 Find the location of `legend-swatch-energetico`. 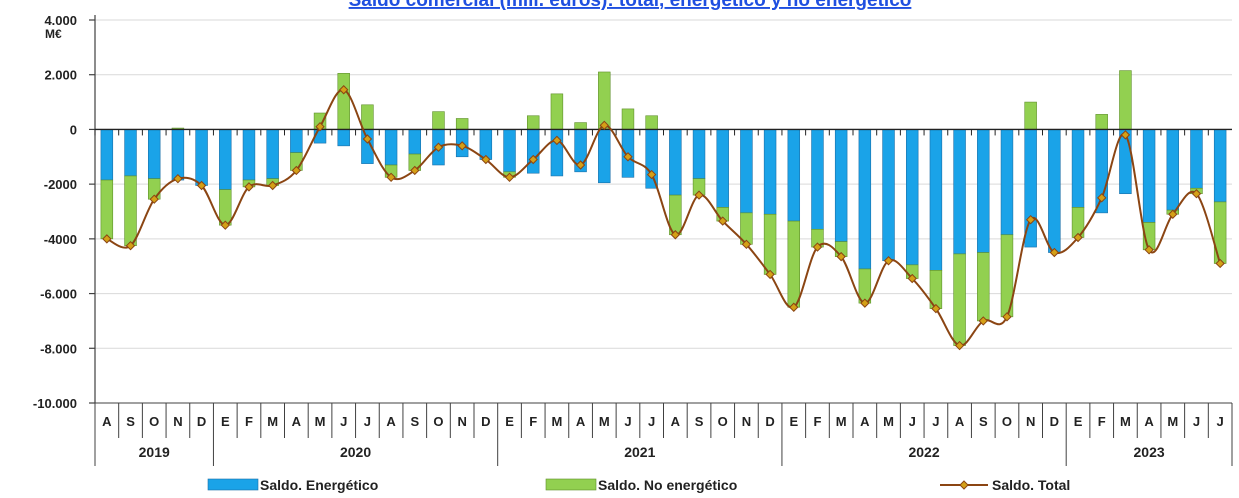

legend-swatch-energetico is located at coordinates (233, 484).